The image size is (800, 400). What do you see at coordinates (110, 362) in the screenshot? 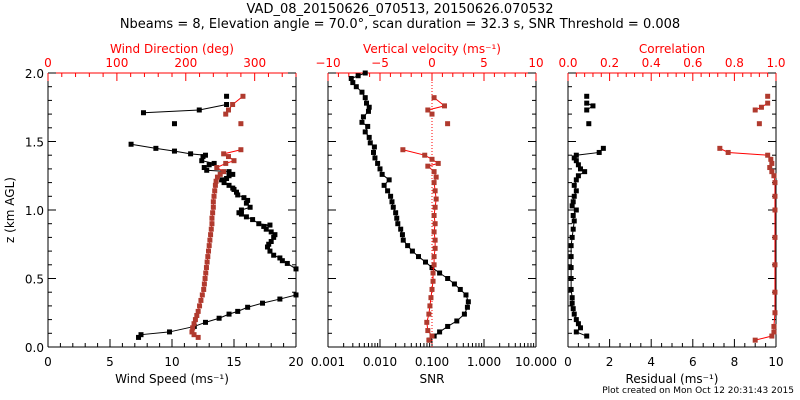
I see `x-tick-label: 5` at bounding box center [110, 362].